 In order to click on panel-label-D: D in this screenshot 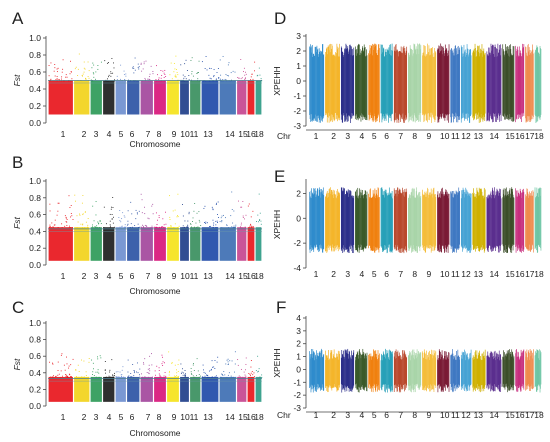, I will do `click(280, 18)`.